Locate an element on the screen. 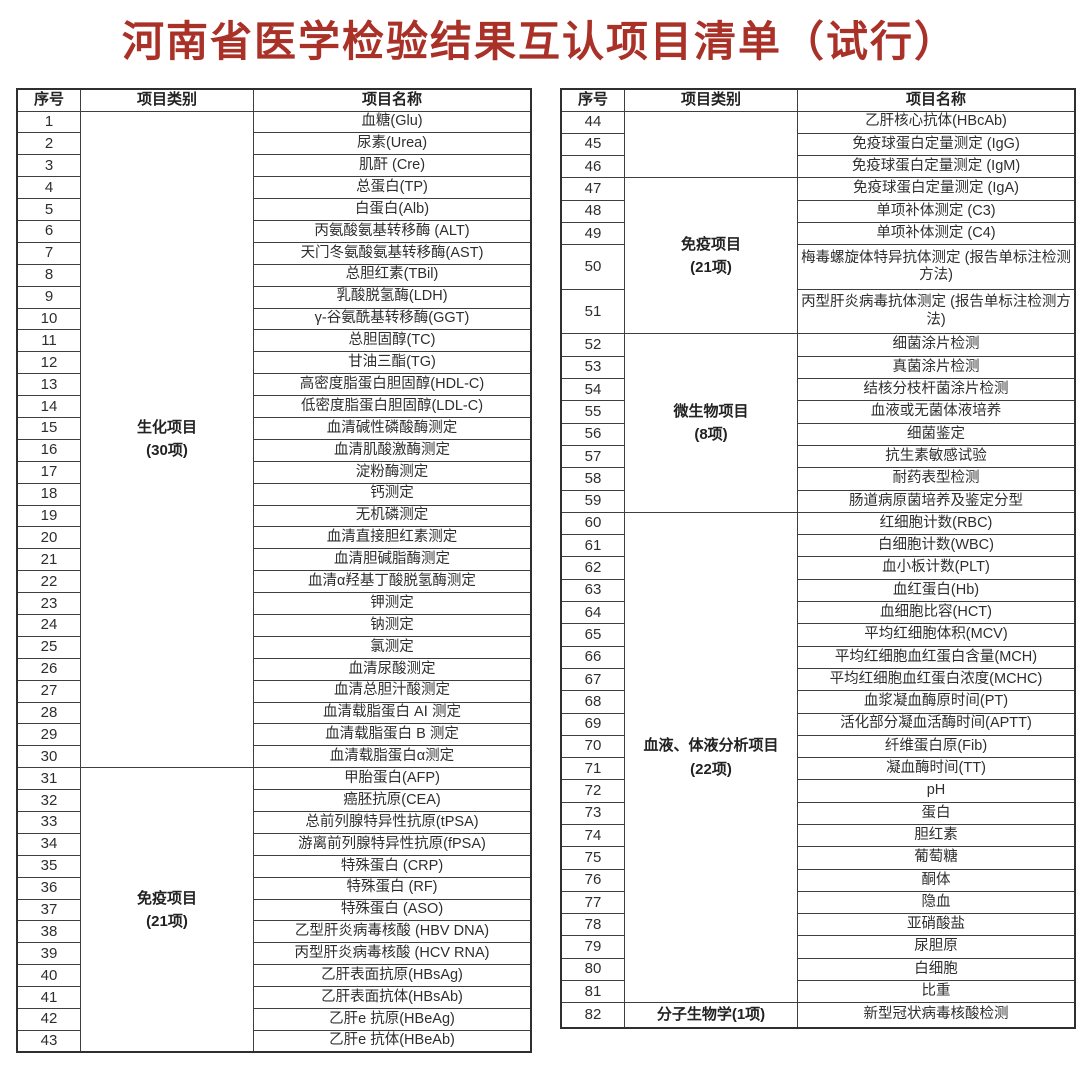  table-row: 42 乙肝e 抗原(HBeAg) is located at coordinates (274, 1019).